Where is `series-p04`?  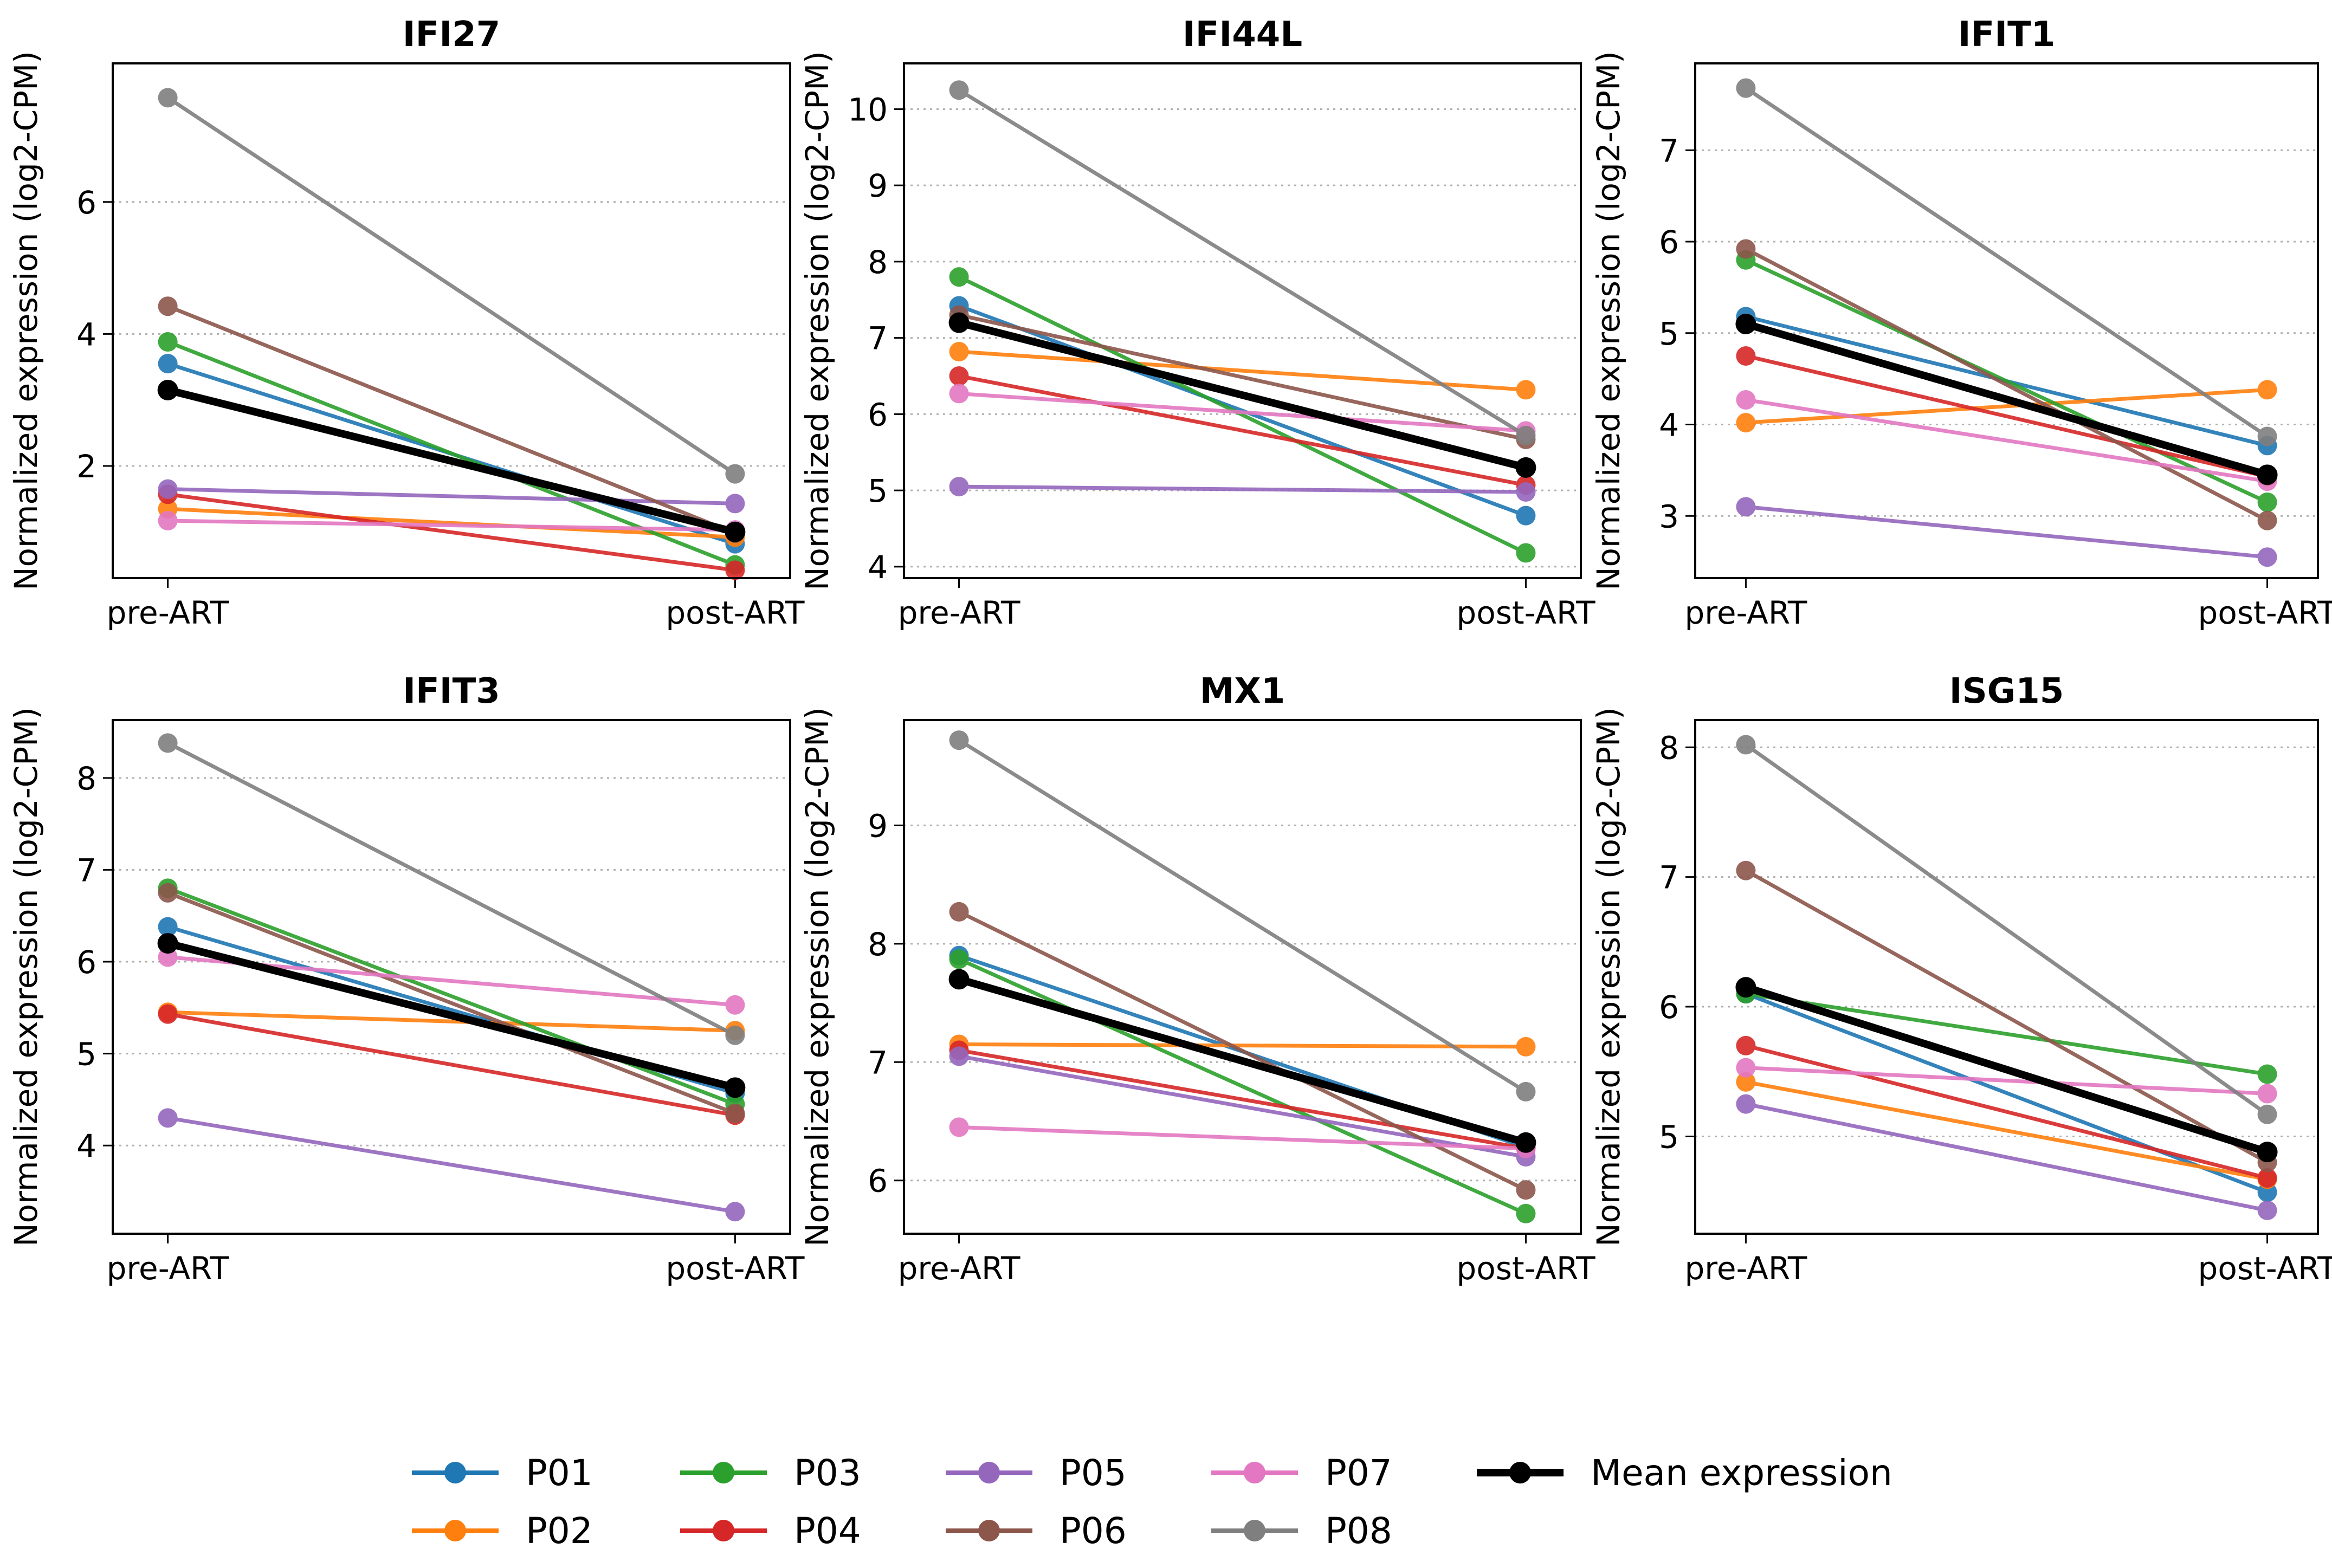 series-p04 is located at coordinates (2007, 1111).